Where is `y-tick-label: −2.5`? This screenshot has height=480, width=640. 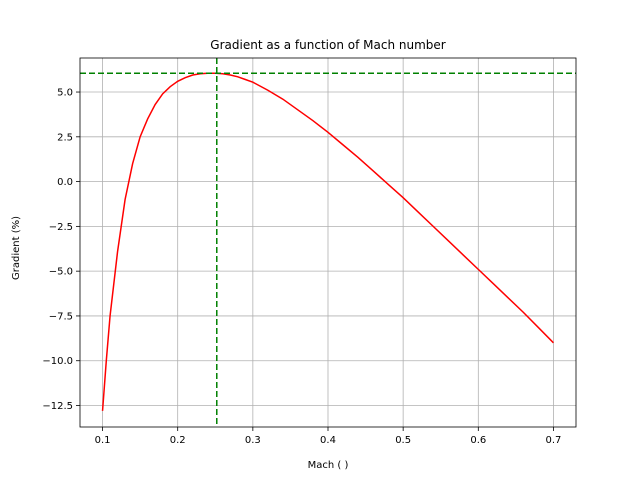
y-tick-label: −2.5 is located at coordinates (61, 227).